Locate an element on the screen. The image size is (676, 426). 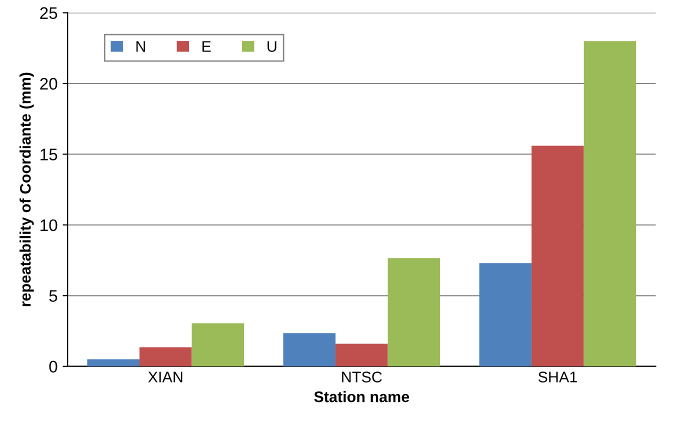
y-tick-label: 15 is located at coordinates (49, 154).